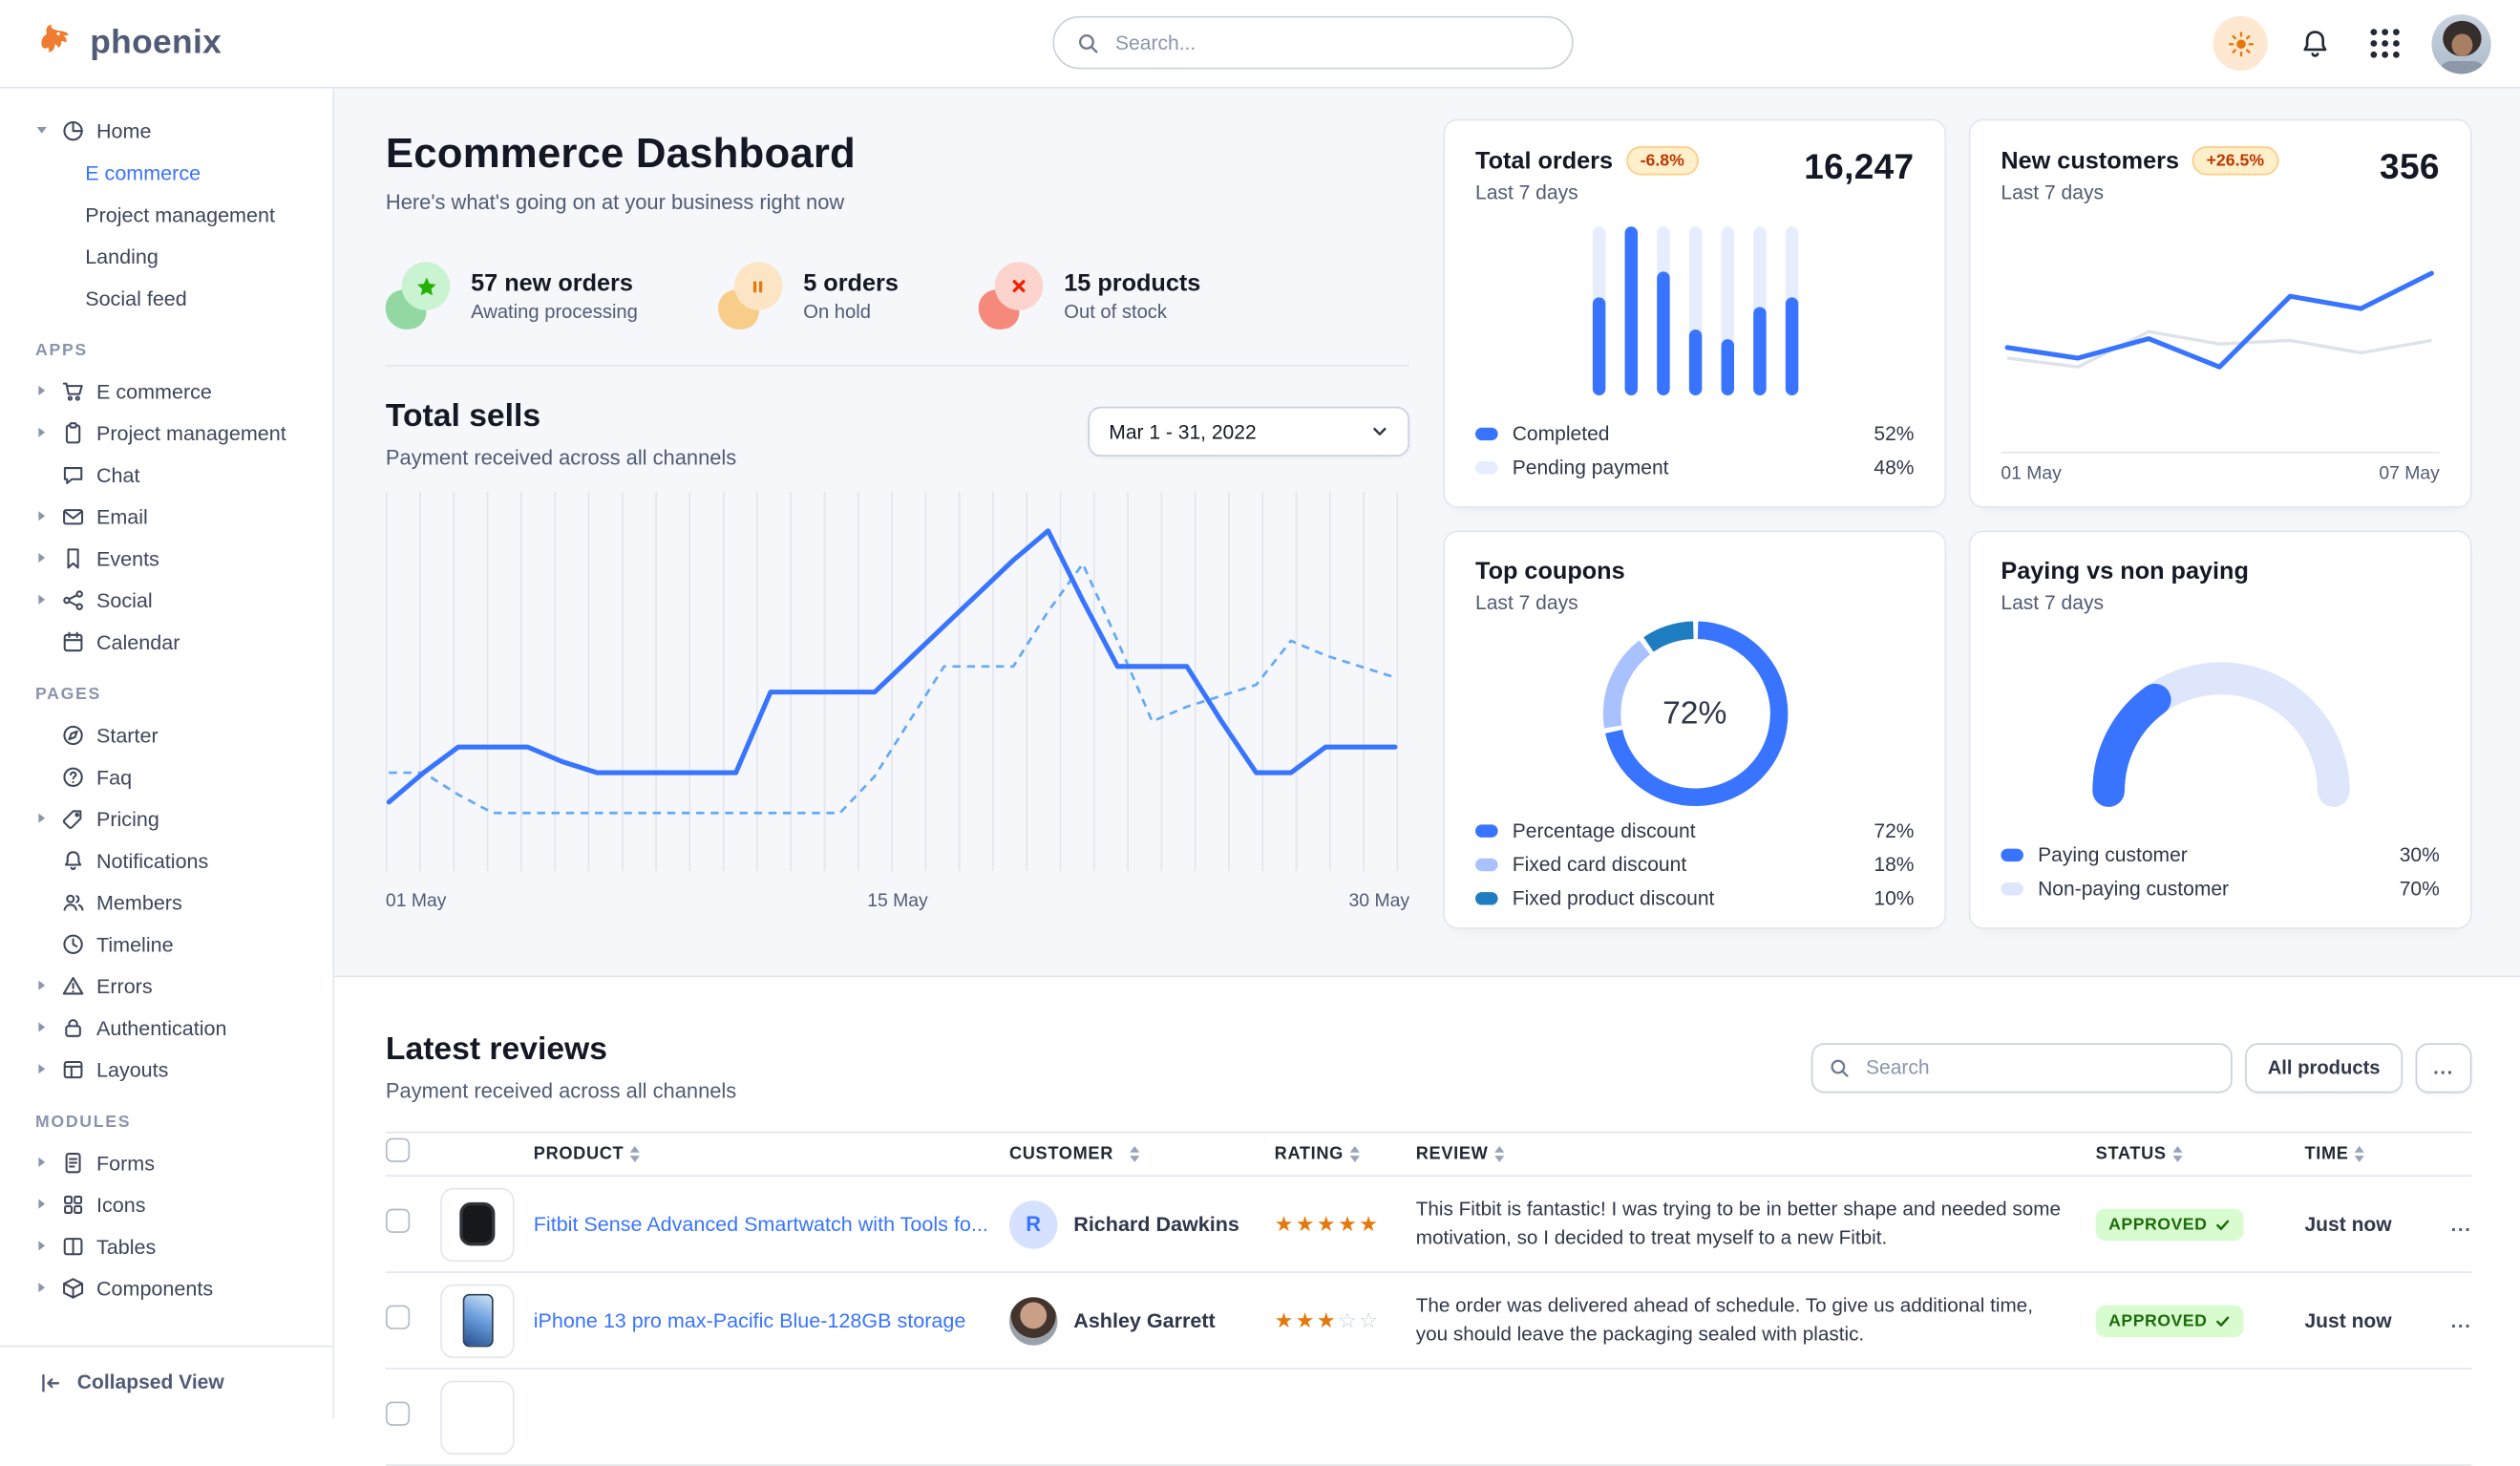 The image size is (2520, 1466). What do you see at coordinates (1010, 297) in the screenshot?
I see `x-icon` at bounding box center [1010, 297].